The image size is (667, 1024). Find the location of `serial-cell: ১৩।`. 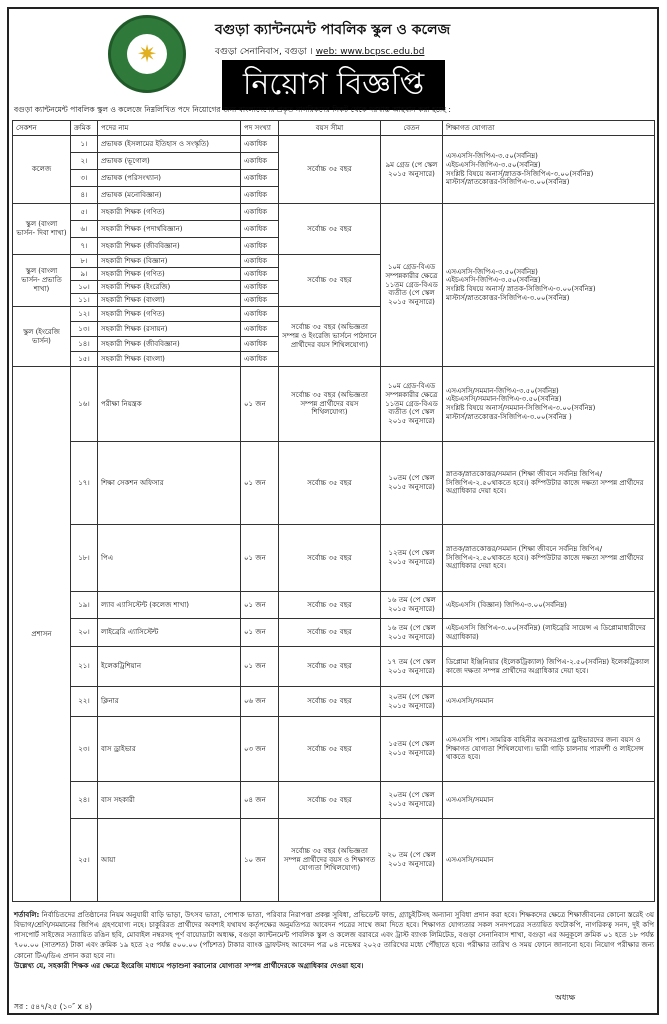

serial-cell: ১৩। is located at coordinates (84, 329).